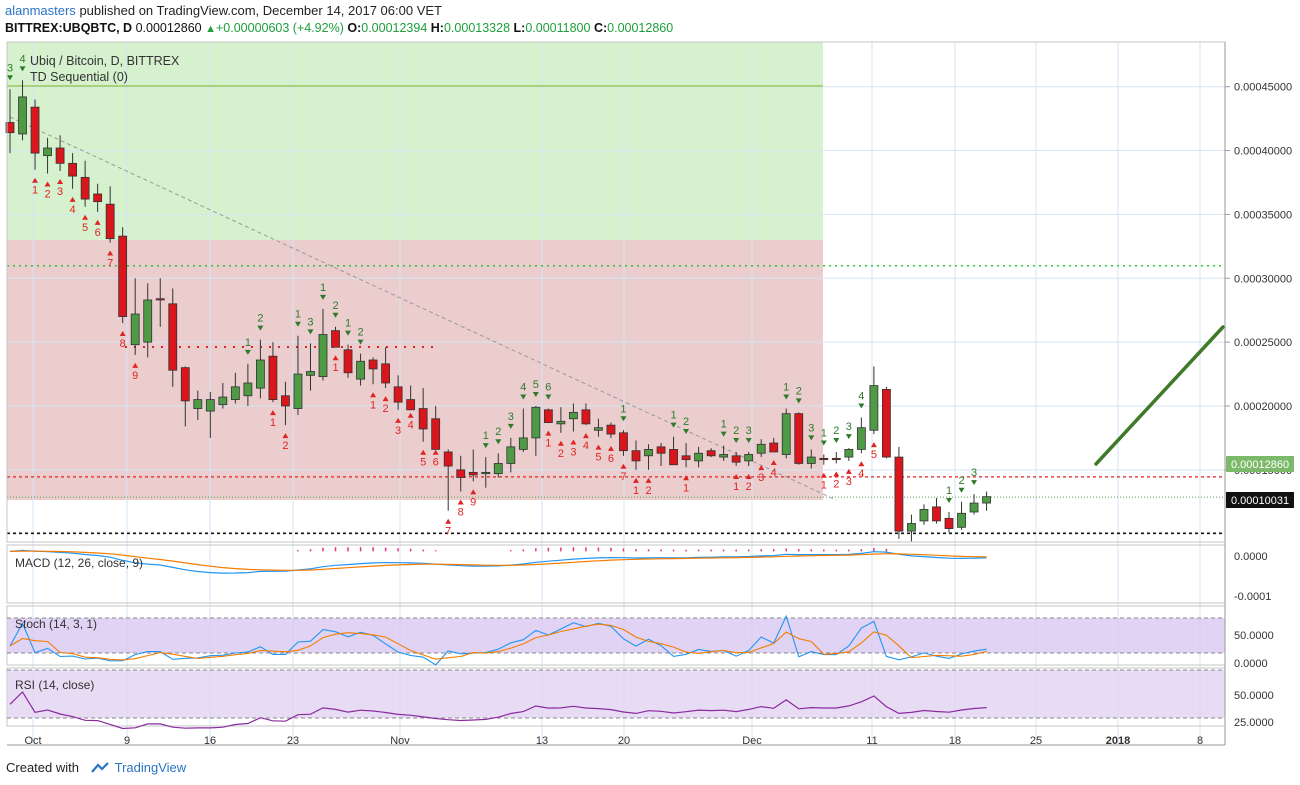  What do you see at coordinates (1118, 741) in the screenshot?
I see `time-tick-label: 2018` at bounding box center [1118, 741].